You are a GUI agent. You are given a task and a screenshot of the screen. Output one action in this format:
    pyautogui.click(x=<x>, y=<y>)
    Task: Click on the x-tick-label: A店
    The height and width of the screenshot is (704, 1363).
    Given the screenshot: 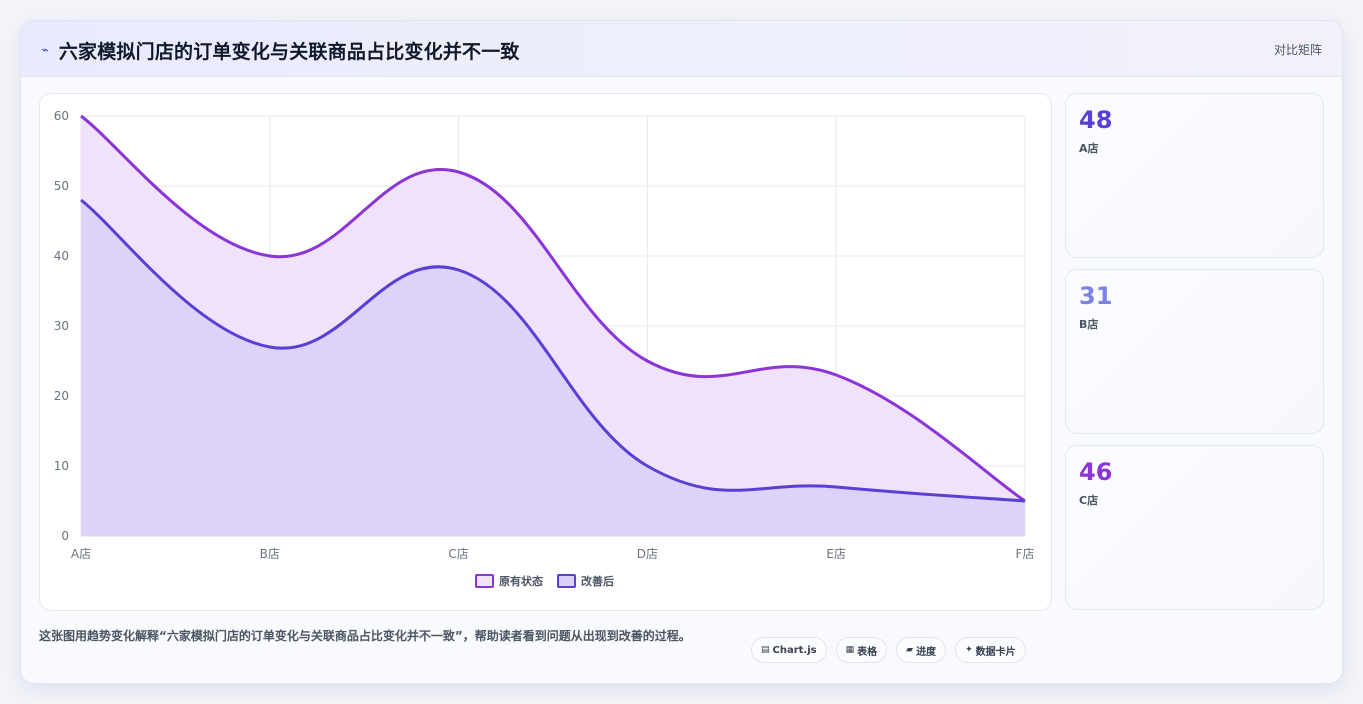 What is the action you would take?
    pyautogui.click(x=81, y=554)
    